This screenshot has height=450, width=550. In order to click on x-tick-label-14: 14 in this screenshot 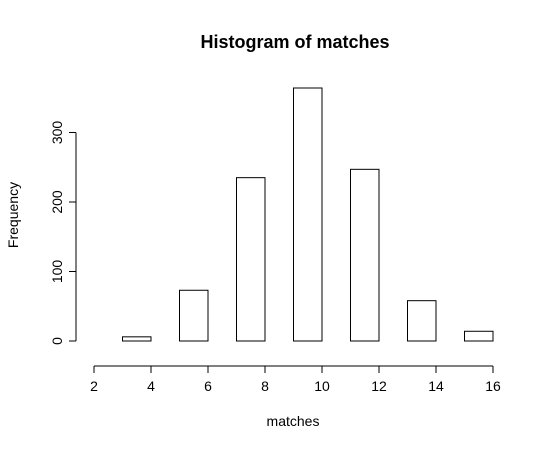, I will do `click(436, 386)`.